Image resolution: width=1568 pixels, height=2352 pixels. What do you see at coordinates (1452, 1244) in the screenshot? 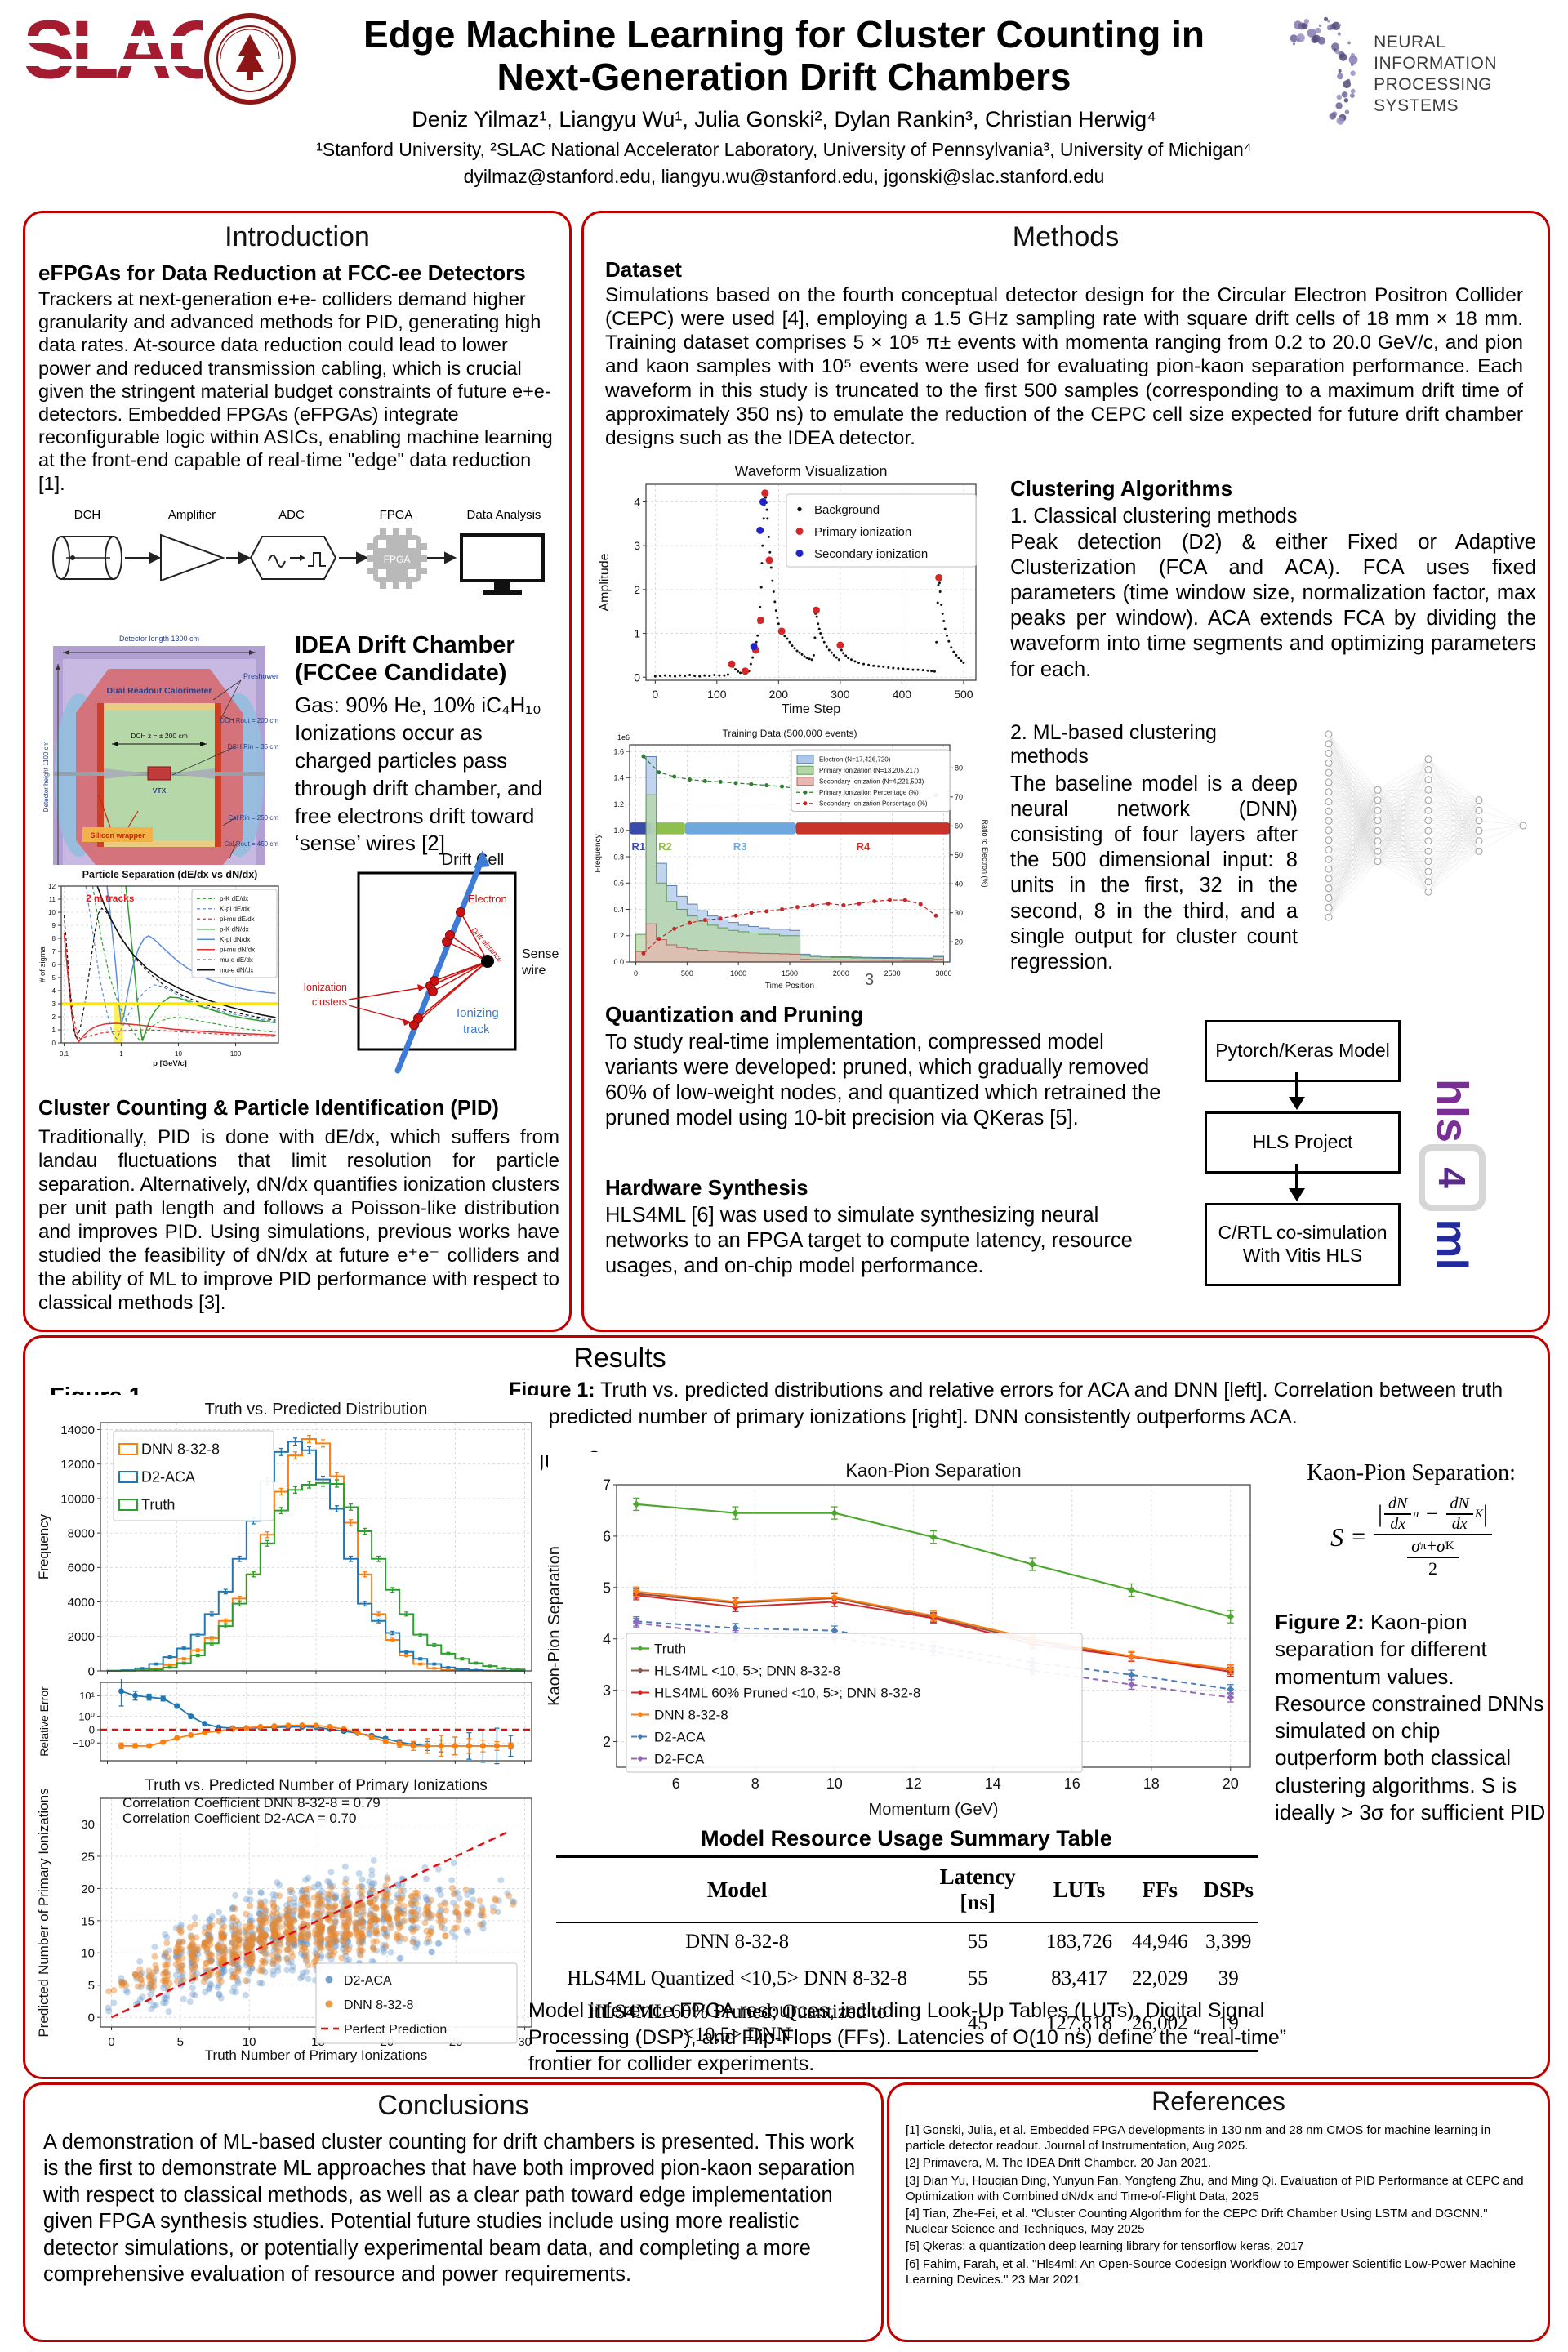
I see `hls4ml-ml: ml` at bounding box center [1452, 1244].